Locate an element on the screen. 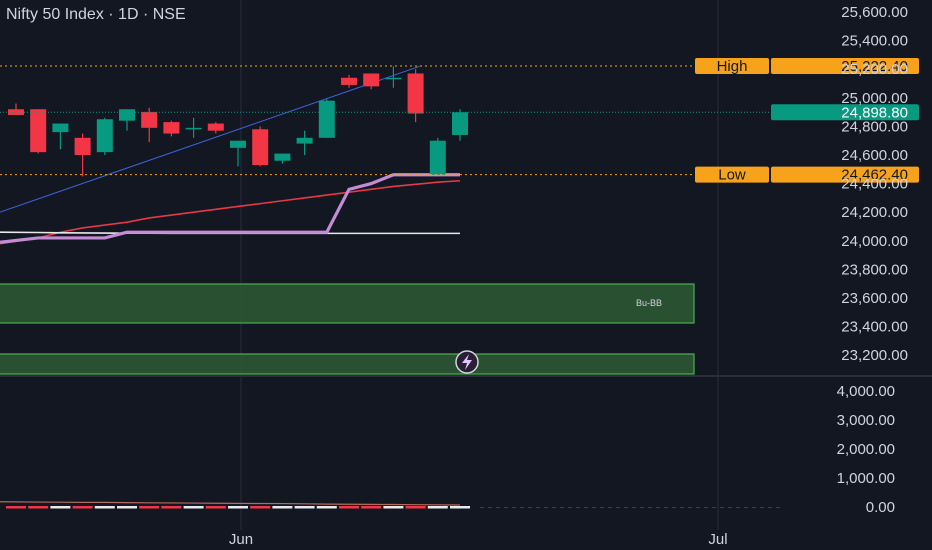 The width and height of the screenshot is (932, 550). y-tick-label: 25,600.00 is located at coordinates (874, 12).